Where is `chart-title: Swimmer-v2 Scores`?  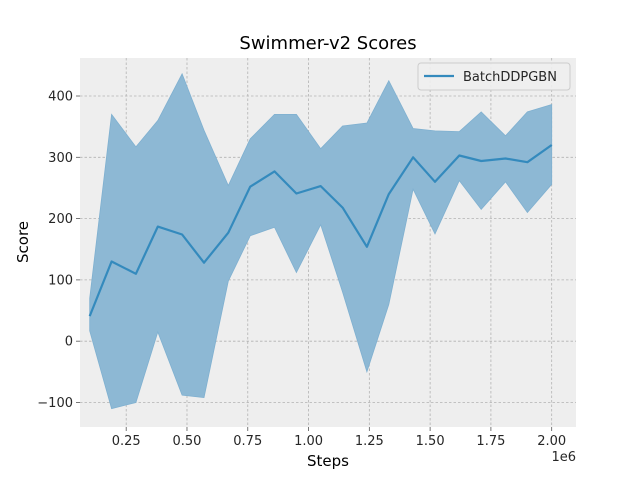
chart-title: Swimmer-v2 Scores is located at coordinates (327, 43).